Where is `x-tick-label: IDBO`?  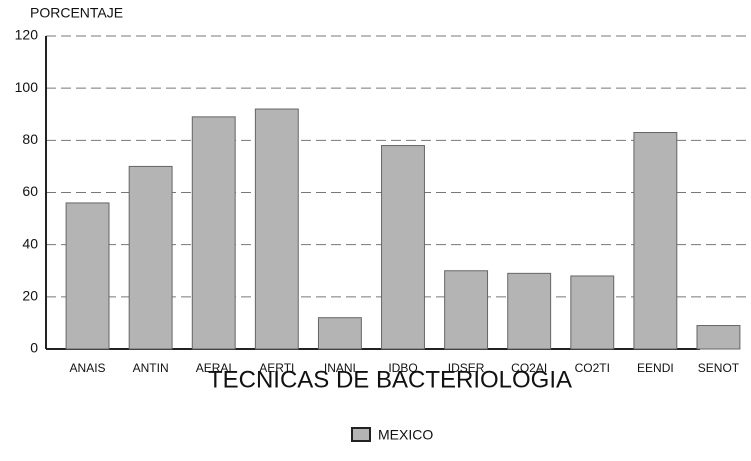 x-tick-label: IDBO is located at coordinates (402, 368).